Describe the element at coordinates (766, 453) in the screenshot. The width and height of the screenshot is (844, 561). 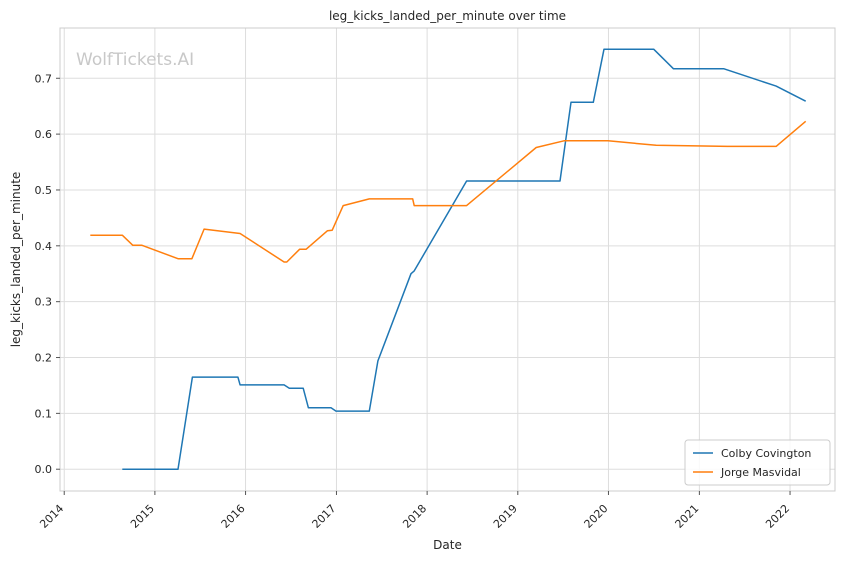
I see `legend-label: Colby Covington` at that location.